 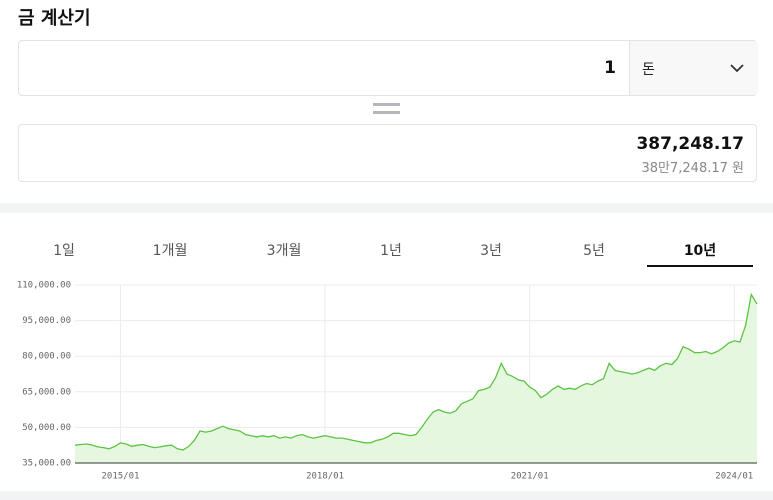 What do you see at coordinates (388, 68) in the screenshot?
I see `amount-input-box: 1 돈` at bounding box center [388, 68].